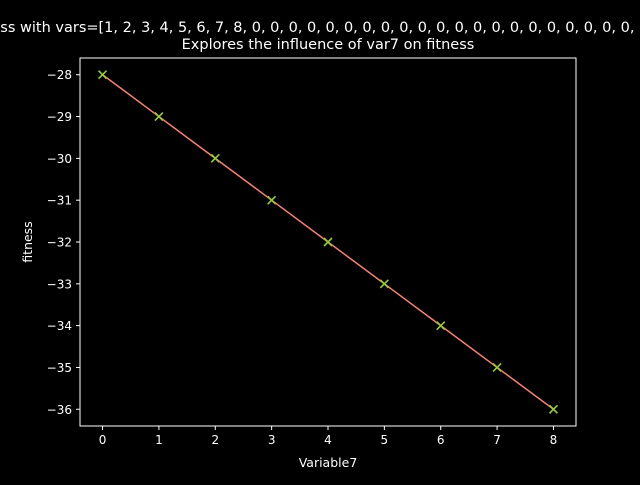  What do you see at coordinates (59, 368) in the screenshot?
I see `y-tick-label: −35` at bounding box center [59, 368].